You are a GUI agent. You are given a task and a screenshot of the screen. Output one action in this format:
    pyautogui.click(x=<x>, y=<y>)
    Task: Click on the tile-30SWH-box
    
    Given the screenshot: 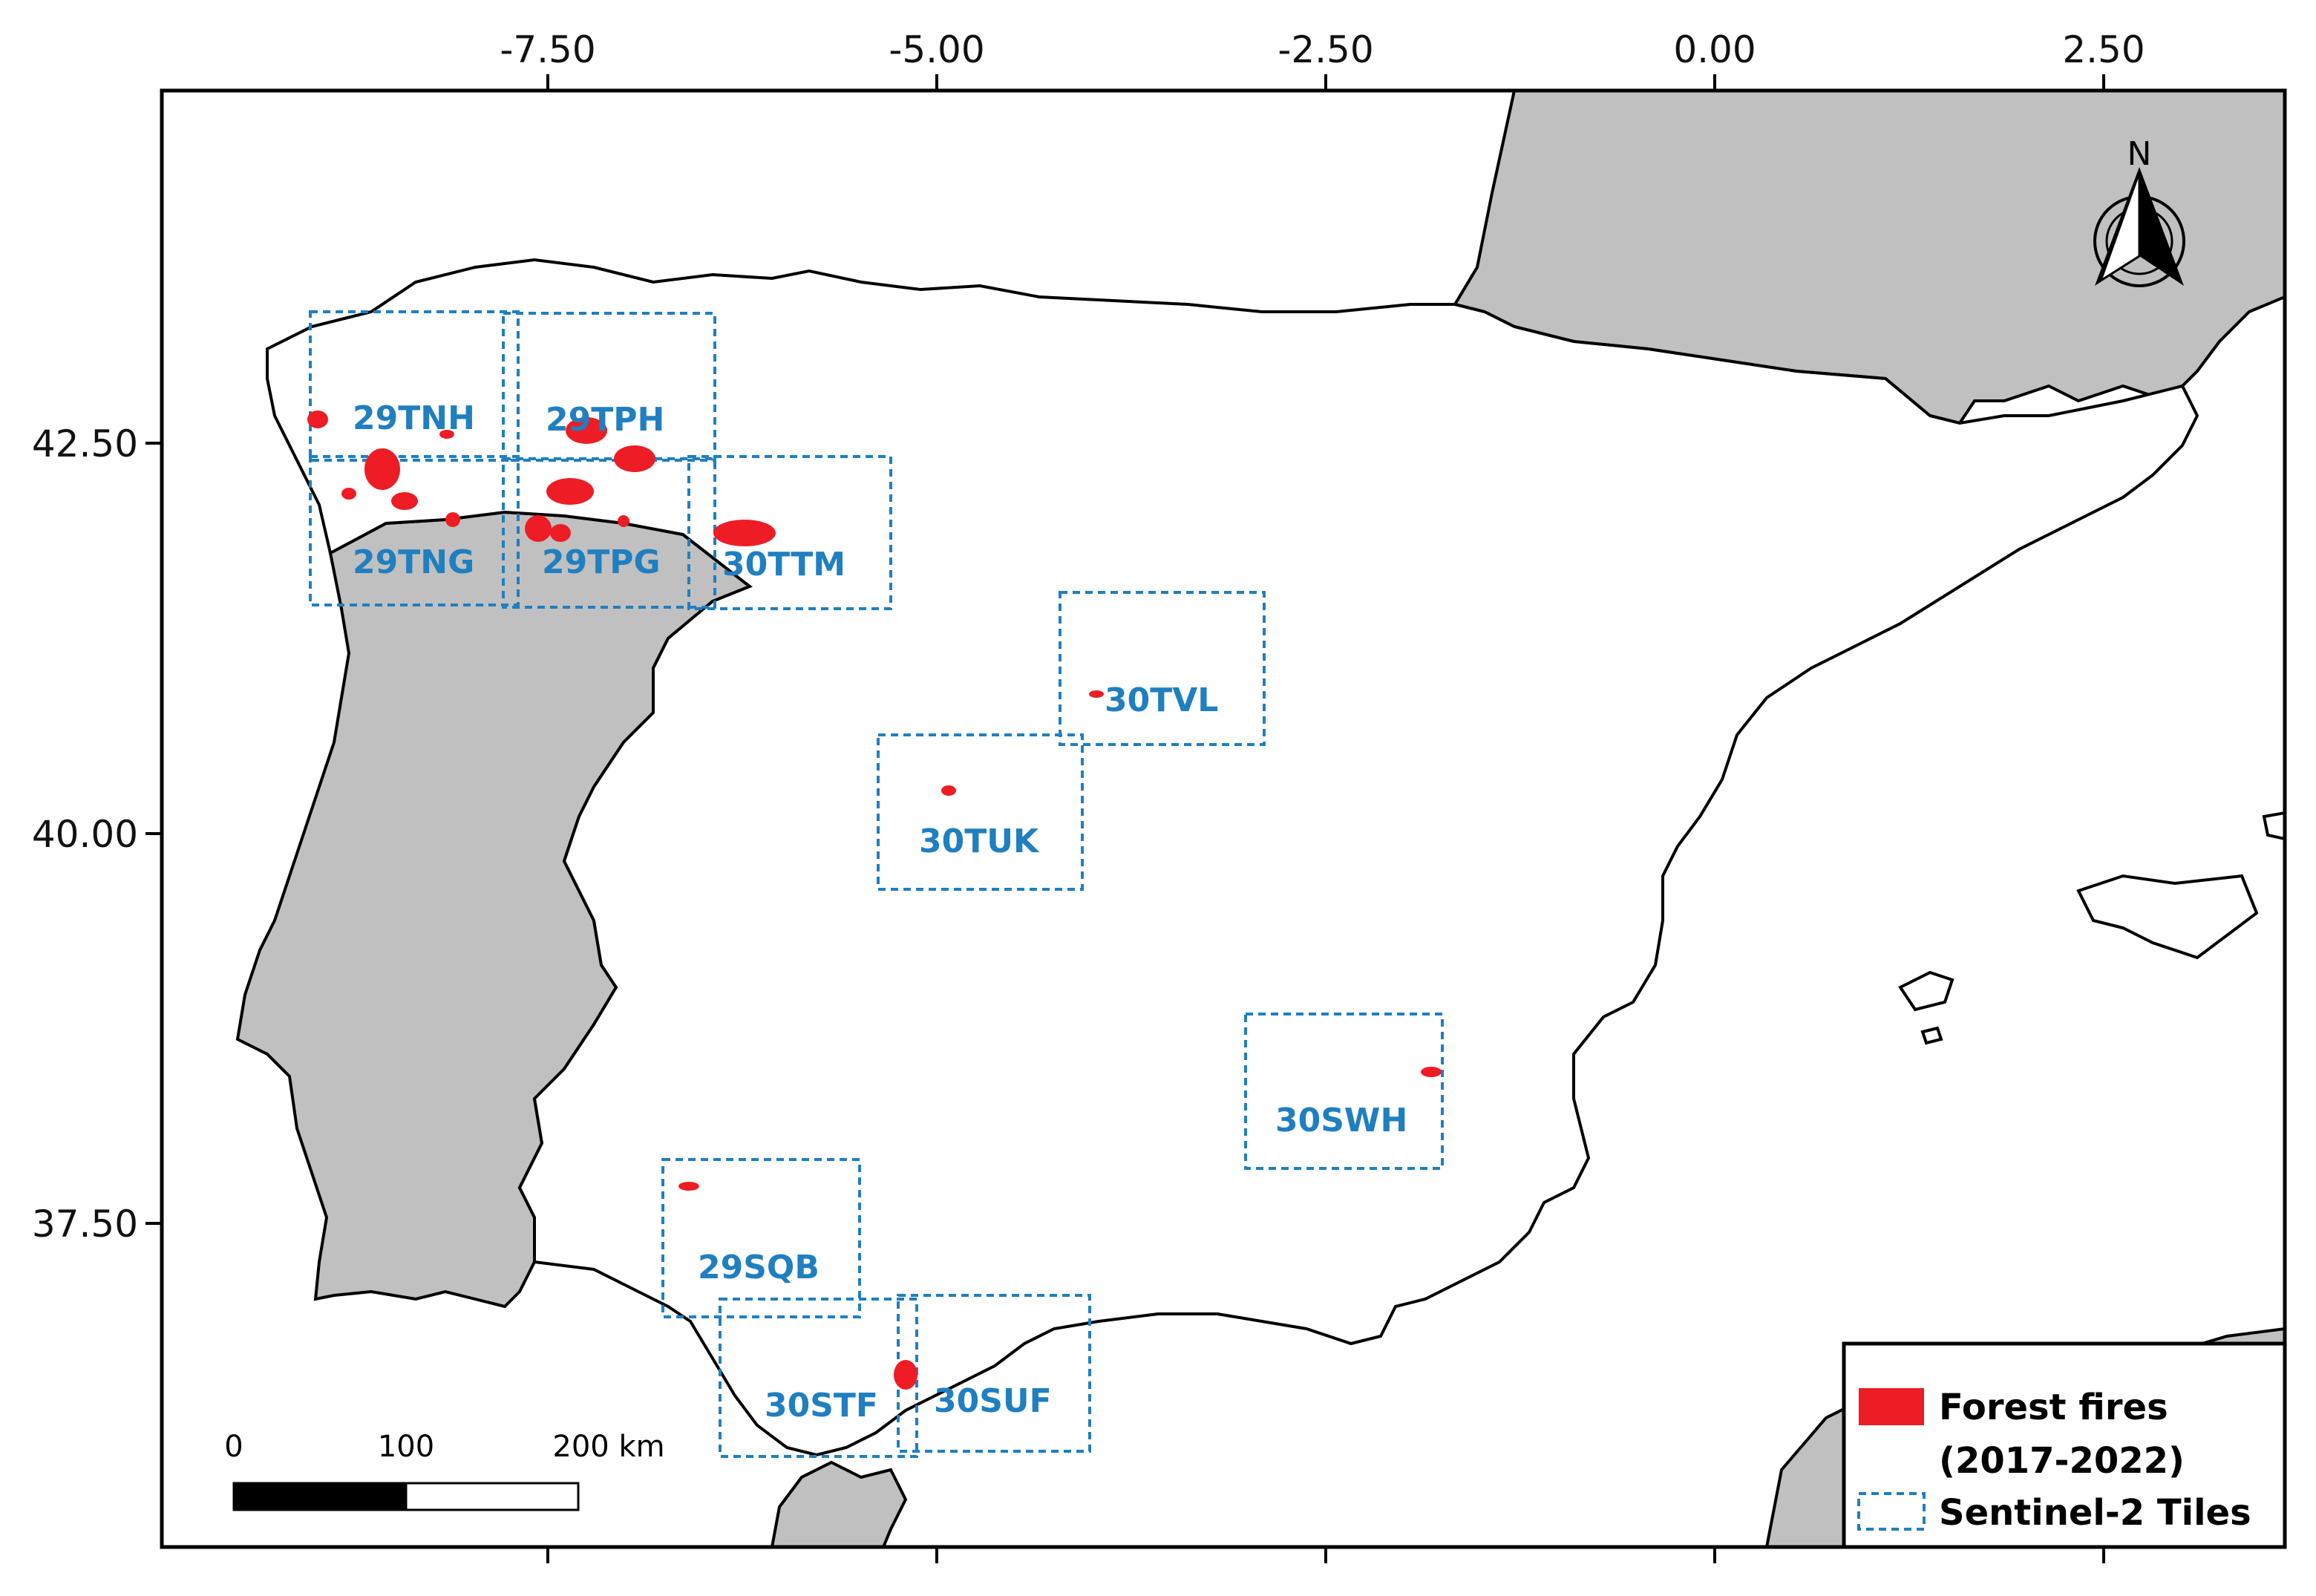 What is the action you would take?
    pyautogui.click(x=1344, y=1092)
    